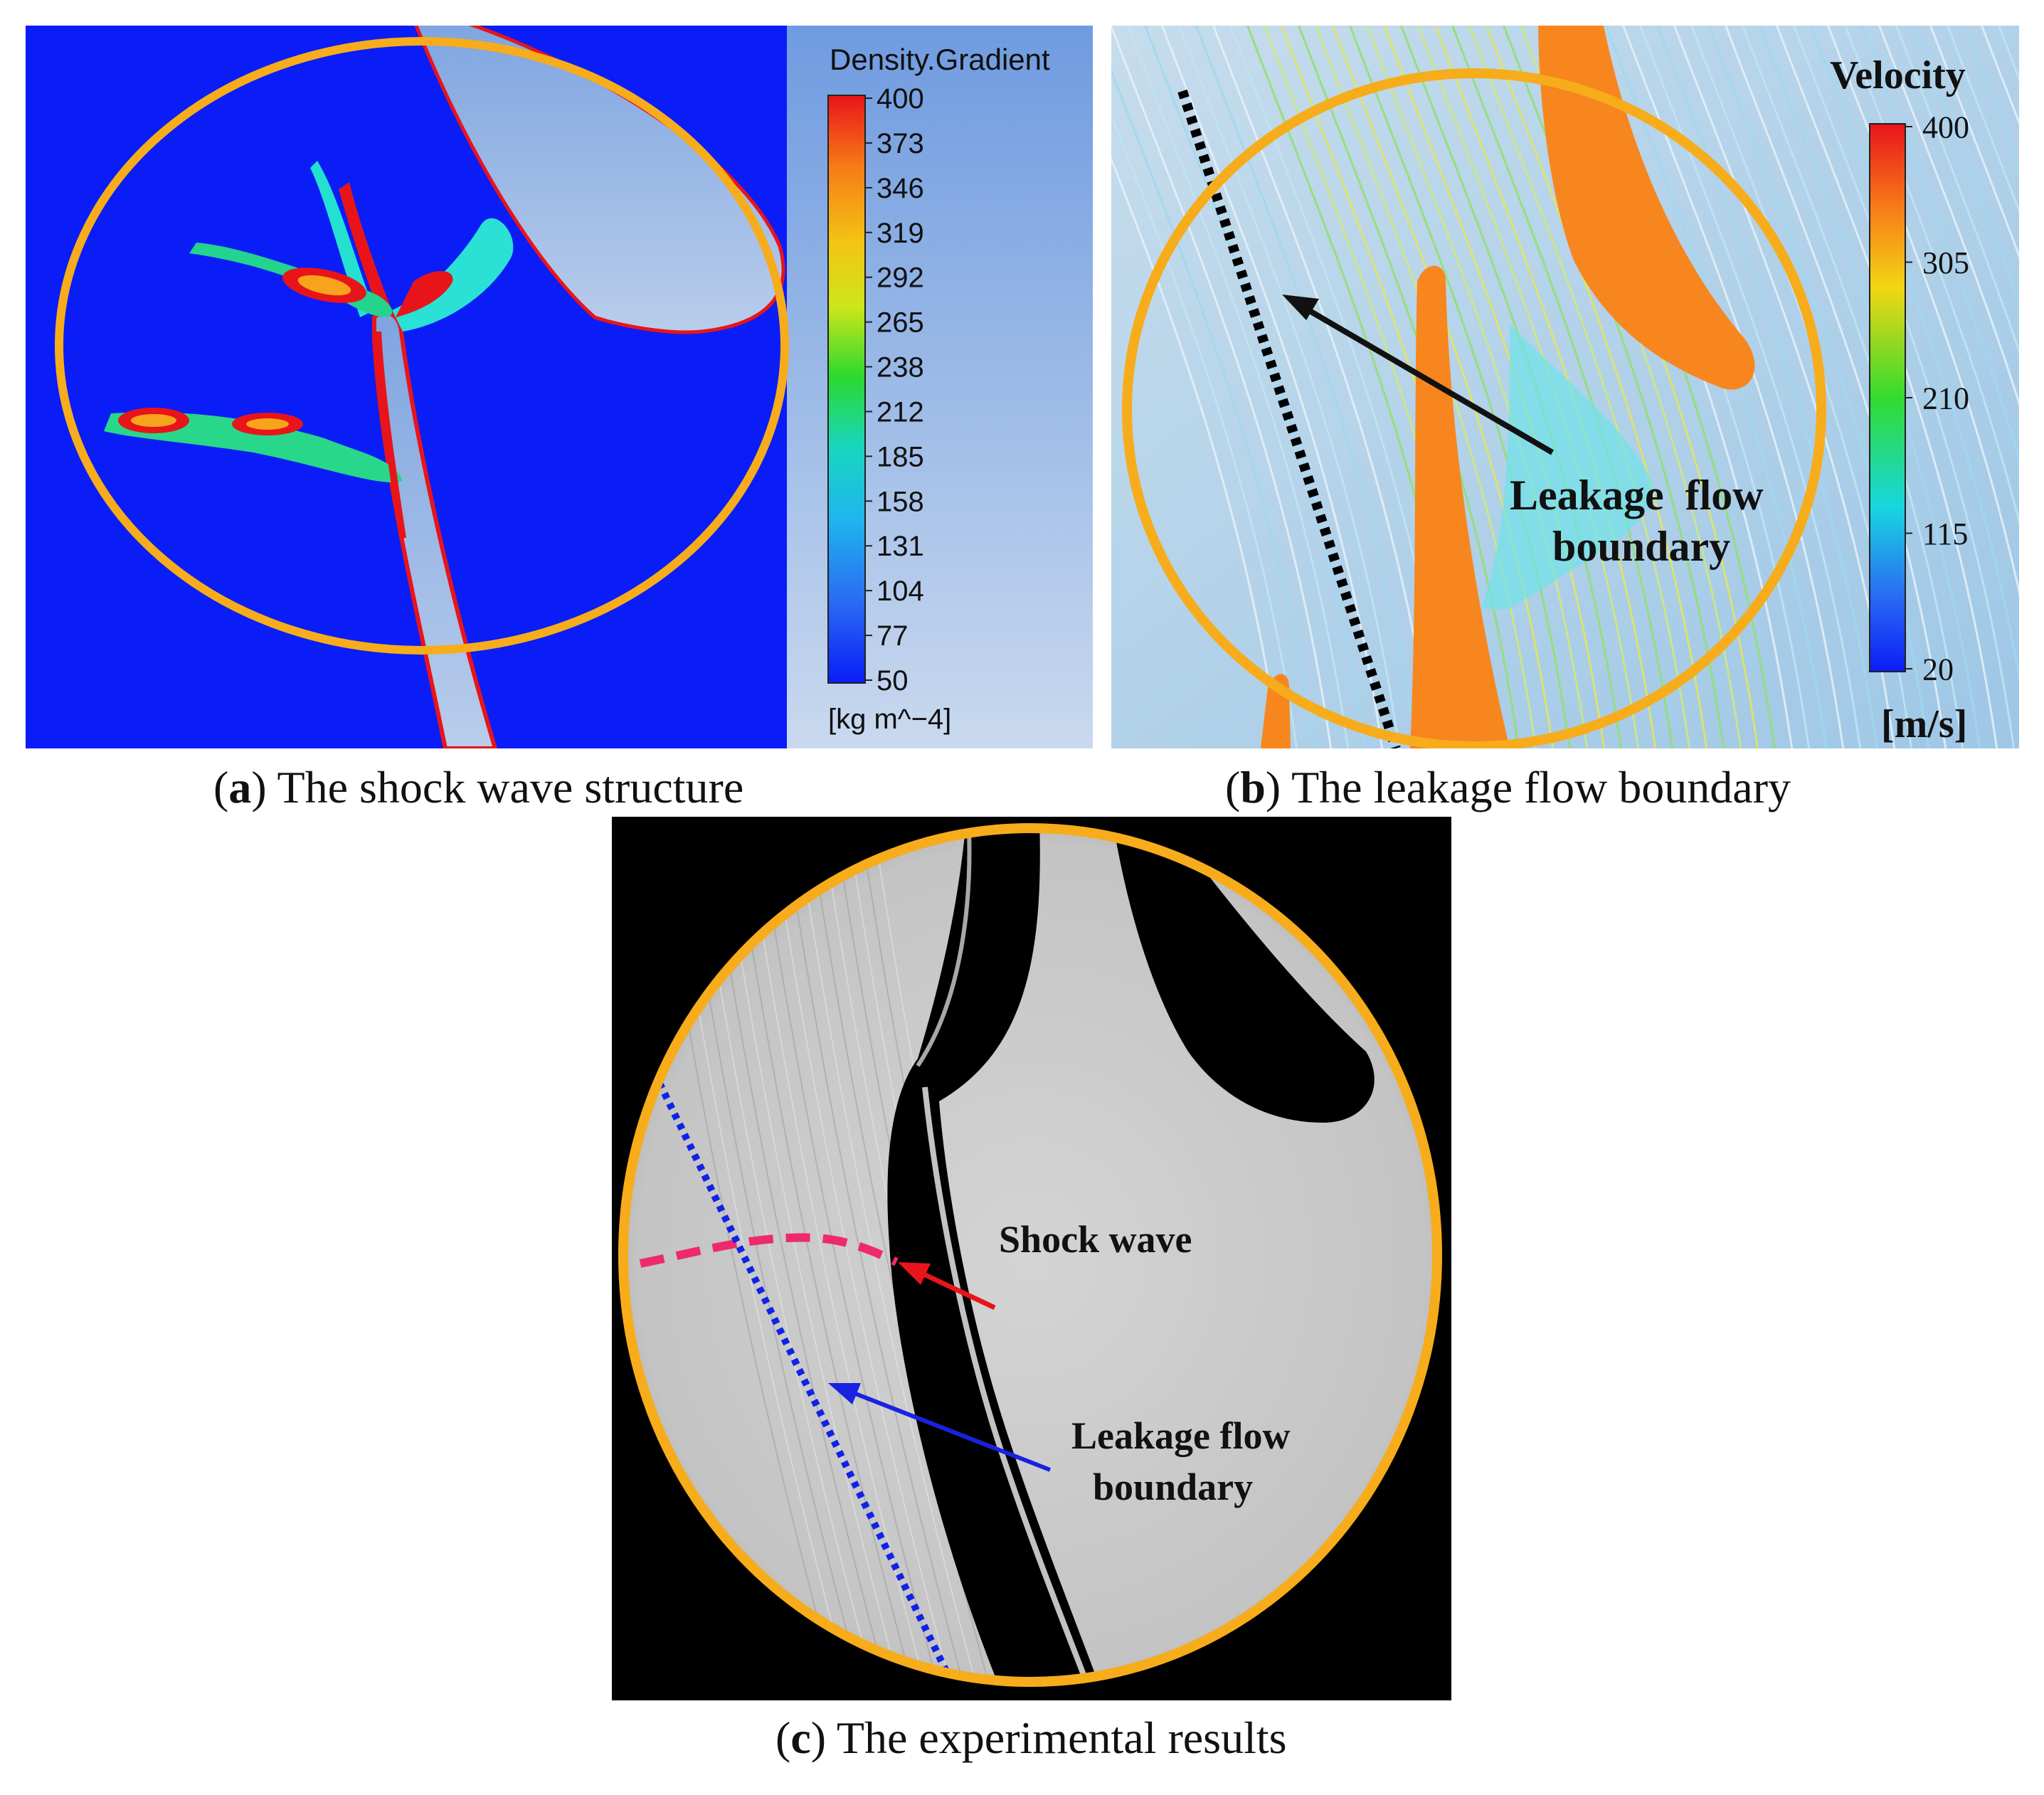 The width and height of the screenshot is (2044, 1795). What do you see at coordinates (900, 501) in the screenshot?
I see `legend-tick-label: 158` at bounding box center [900, 501].